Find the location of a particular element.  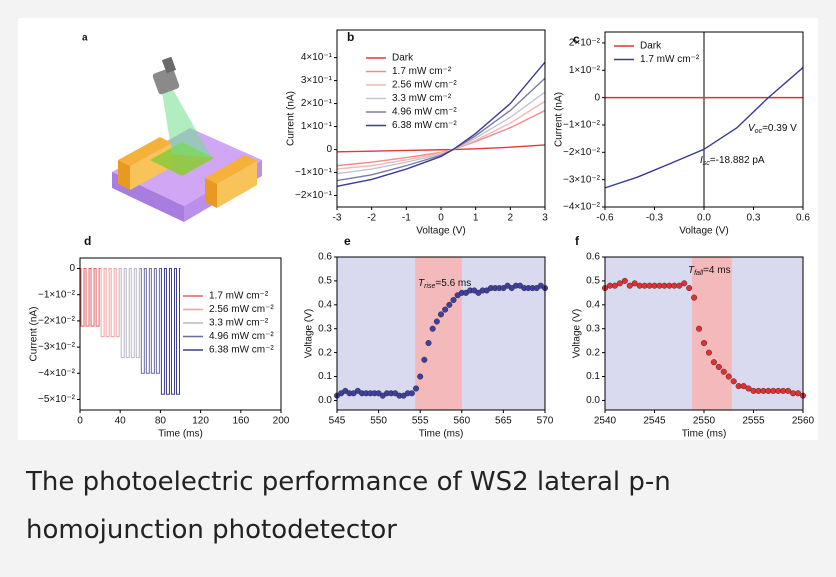

annotation-subscript: fall is located at coordinates (698, 273).